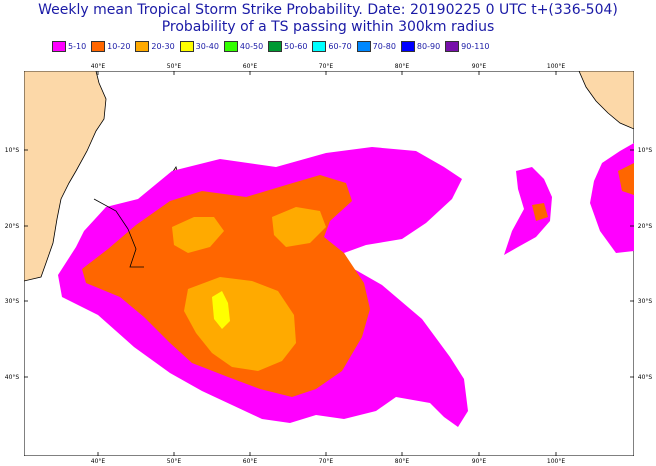 This screenshot has width=656, height=466. I want to click on legend-item-90-110: 90-110, so click(467, 46).